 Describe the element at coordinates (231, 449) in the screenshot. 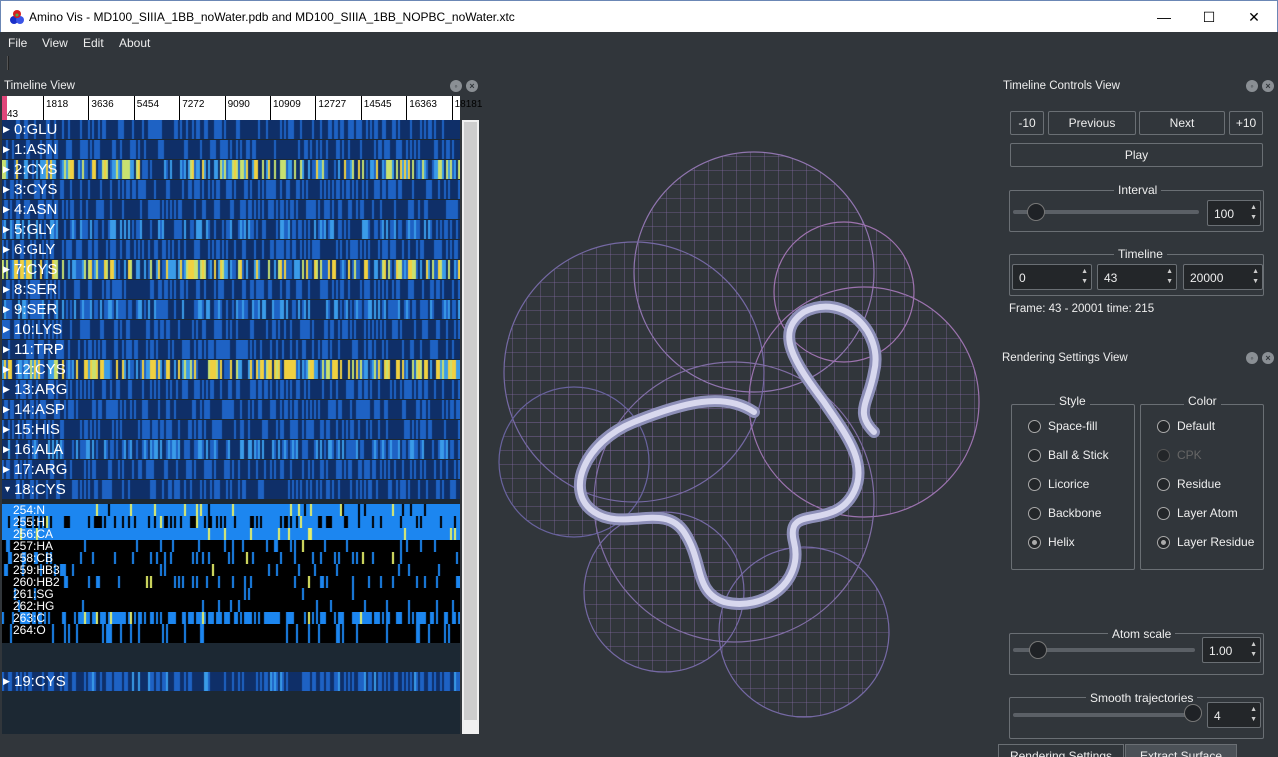

I see `residue-row: ▶ 16:ALA` at that location.